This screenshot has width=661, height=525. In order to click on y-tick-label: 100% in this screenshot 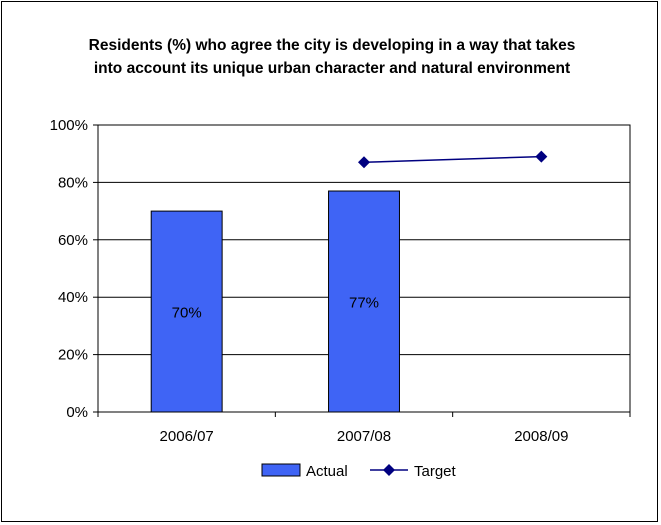, I will do `click(69, 125)`.